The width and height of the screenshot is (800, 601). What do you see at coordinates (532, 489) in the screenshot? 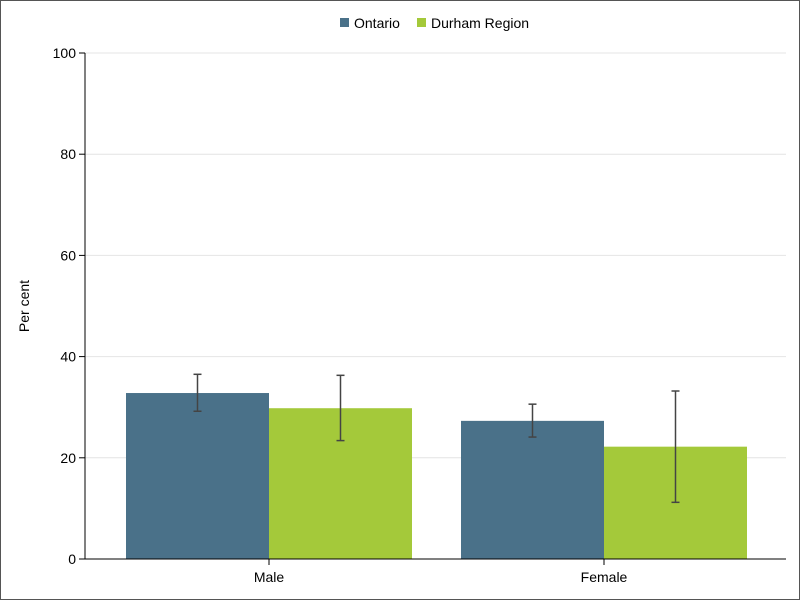
I see `bar-ontario-female` at bounding box center [532, 489].